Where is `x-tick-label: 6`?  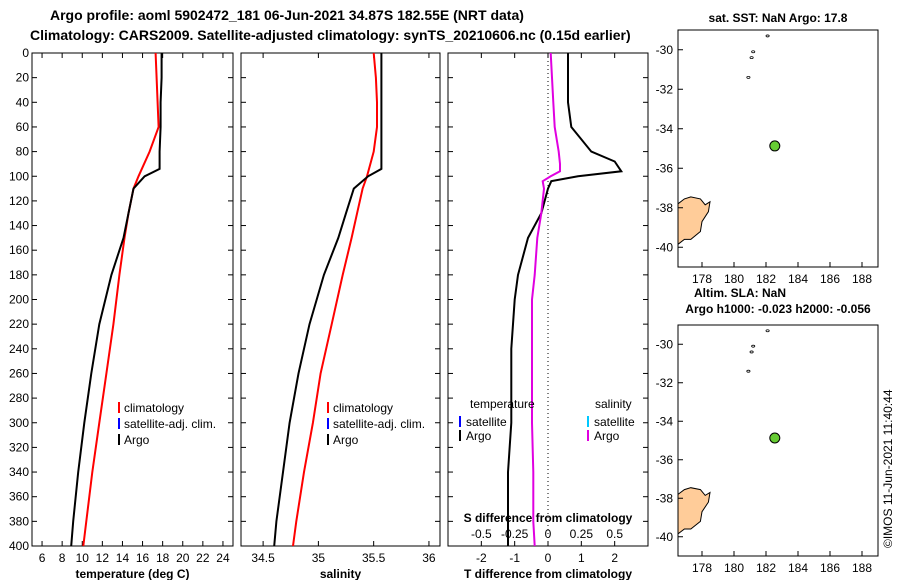 x-tick-label: 6 is located at coordinates (42, 558).